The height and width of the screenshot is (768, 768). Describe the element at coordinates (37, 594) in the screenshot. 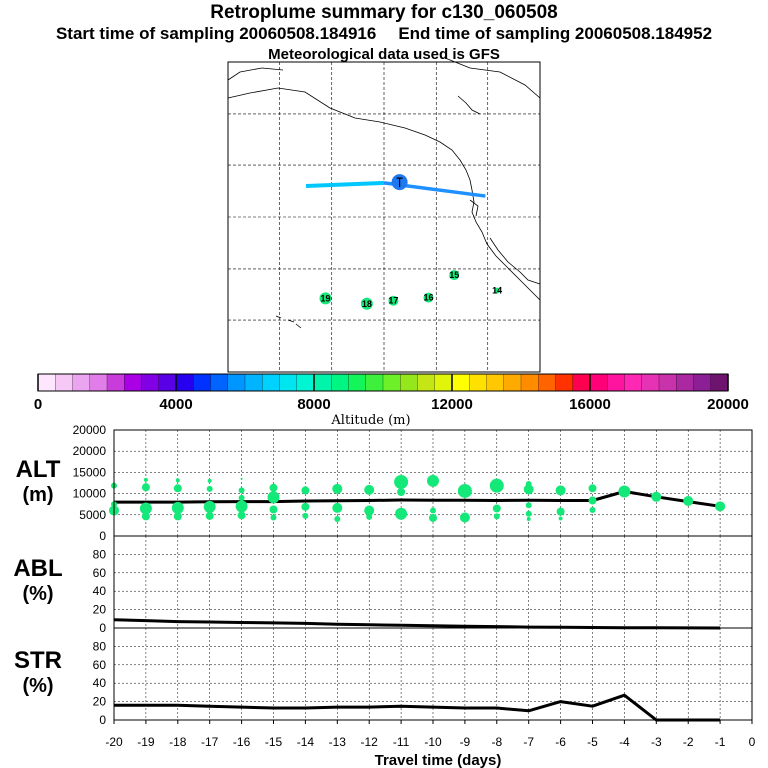

I see `y-axis-unit-label: (%)` at that location.